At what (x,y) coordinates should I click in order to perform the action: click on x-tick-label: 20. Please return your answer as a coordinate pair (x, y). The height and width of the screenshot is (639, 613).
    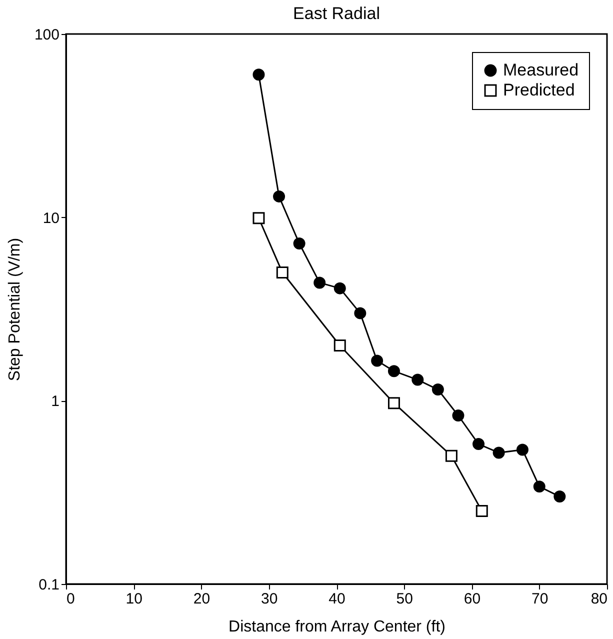
    Looking at the image, I should click on (201, 599).